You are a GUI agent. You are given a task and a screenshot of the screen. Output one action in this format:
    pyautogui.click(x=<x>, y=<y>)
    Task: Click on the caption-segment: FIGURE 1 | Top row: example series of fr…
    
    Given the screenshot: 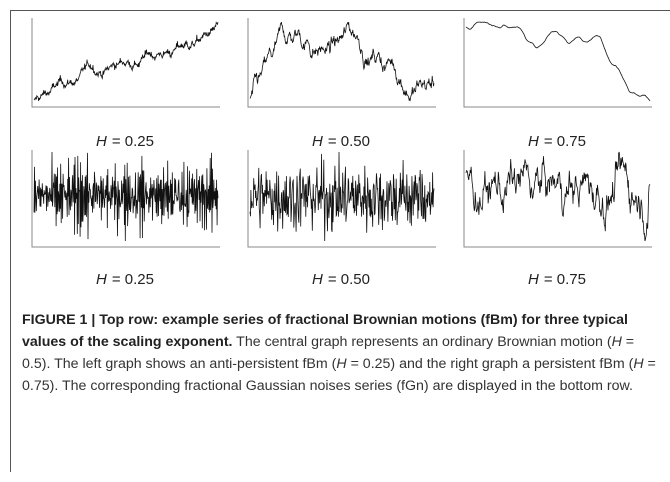 What is the action you would take?
    pyautogui.click(x=325, y=331)
    